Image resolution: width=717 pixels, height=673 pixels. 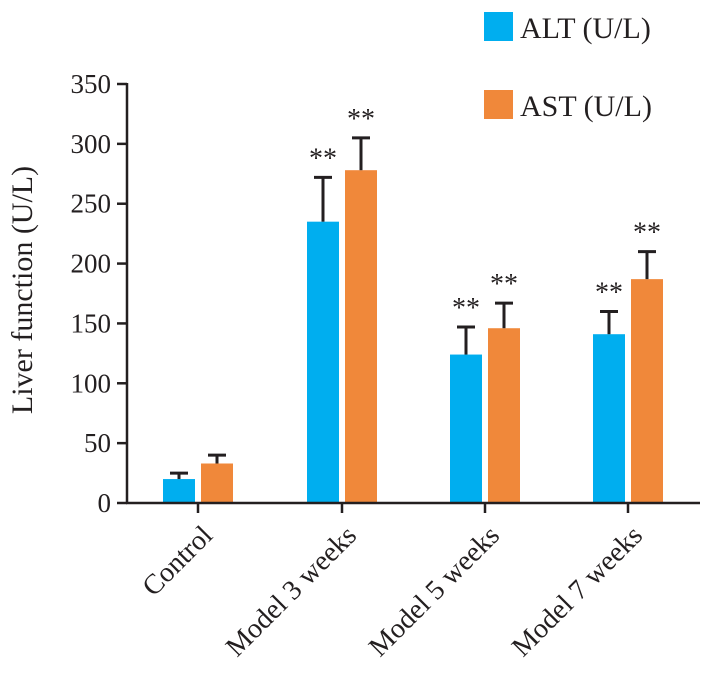 I want to click on y-tick-label: 100, so click(x=91, y=383).